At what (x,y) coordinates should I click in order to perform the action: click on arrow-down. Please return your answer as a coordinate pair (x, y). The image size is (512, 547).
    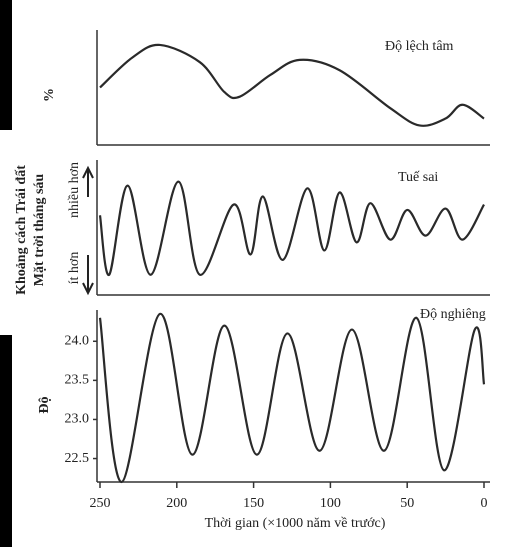
    Looking at the image, I should click on (88, 275).